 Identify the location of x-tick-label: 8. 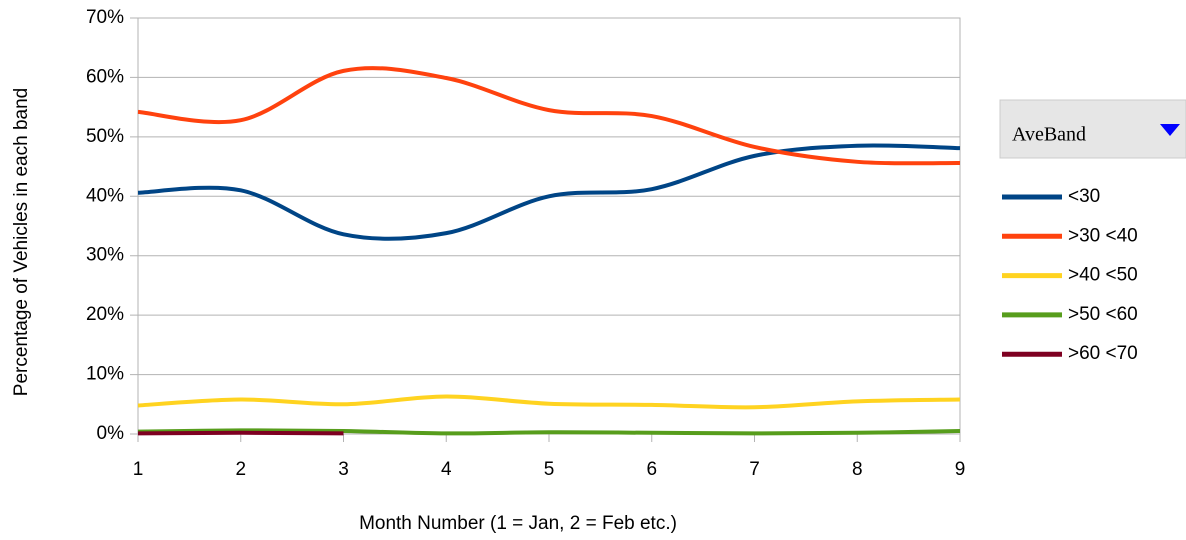
(857, 469).